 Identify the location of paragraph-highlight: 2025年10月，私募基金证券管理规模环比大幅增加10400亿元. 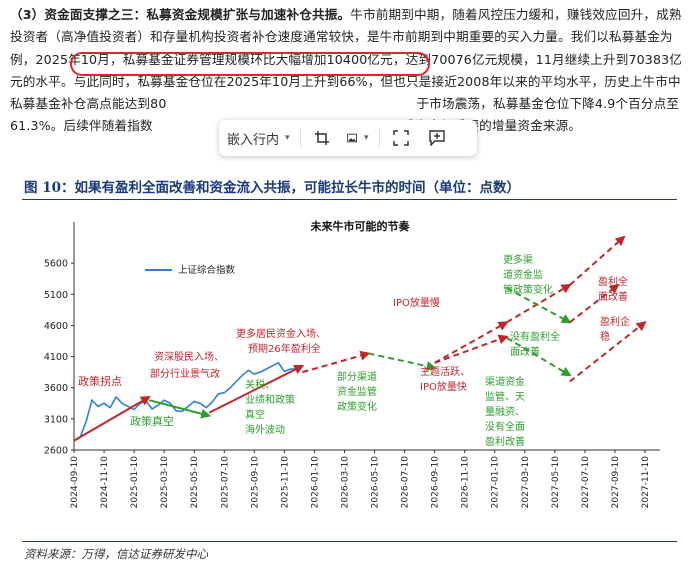
(214, 59).